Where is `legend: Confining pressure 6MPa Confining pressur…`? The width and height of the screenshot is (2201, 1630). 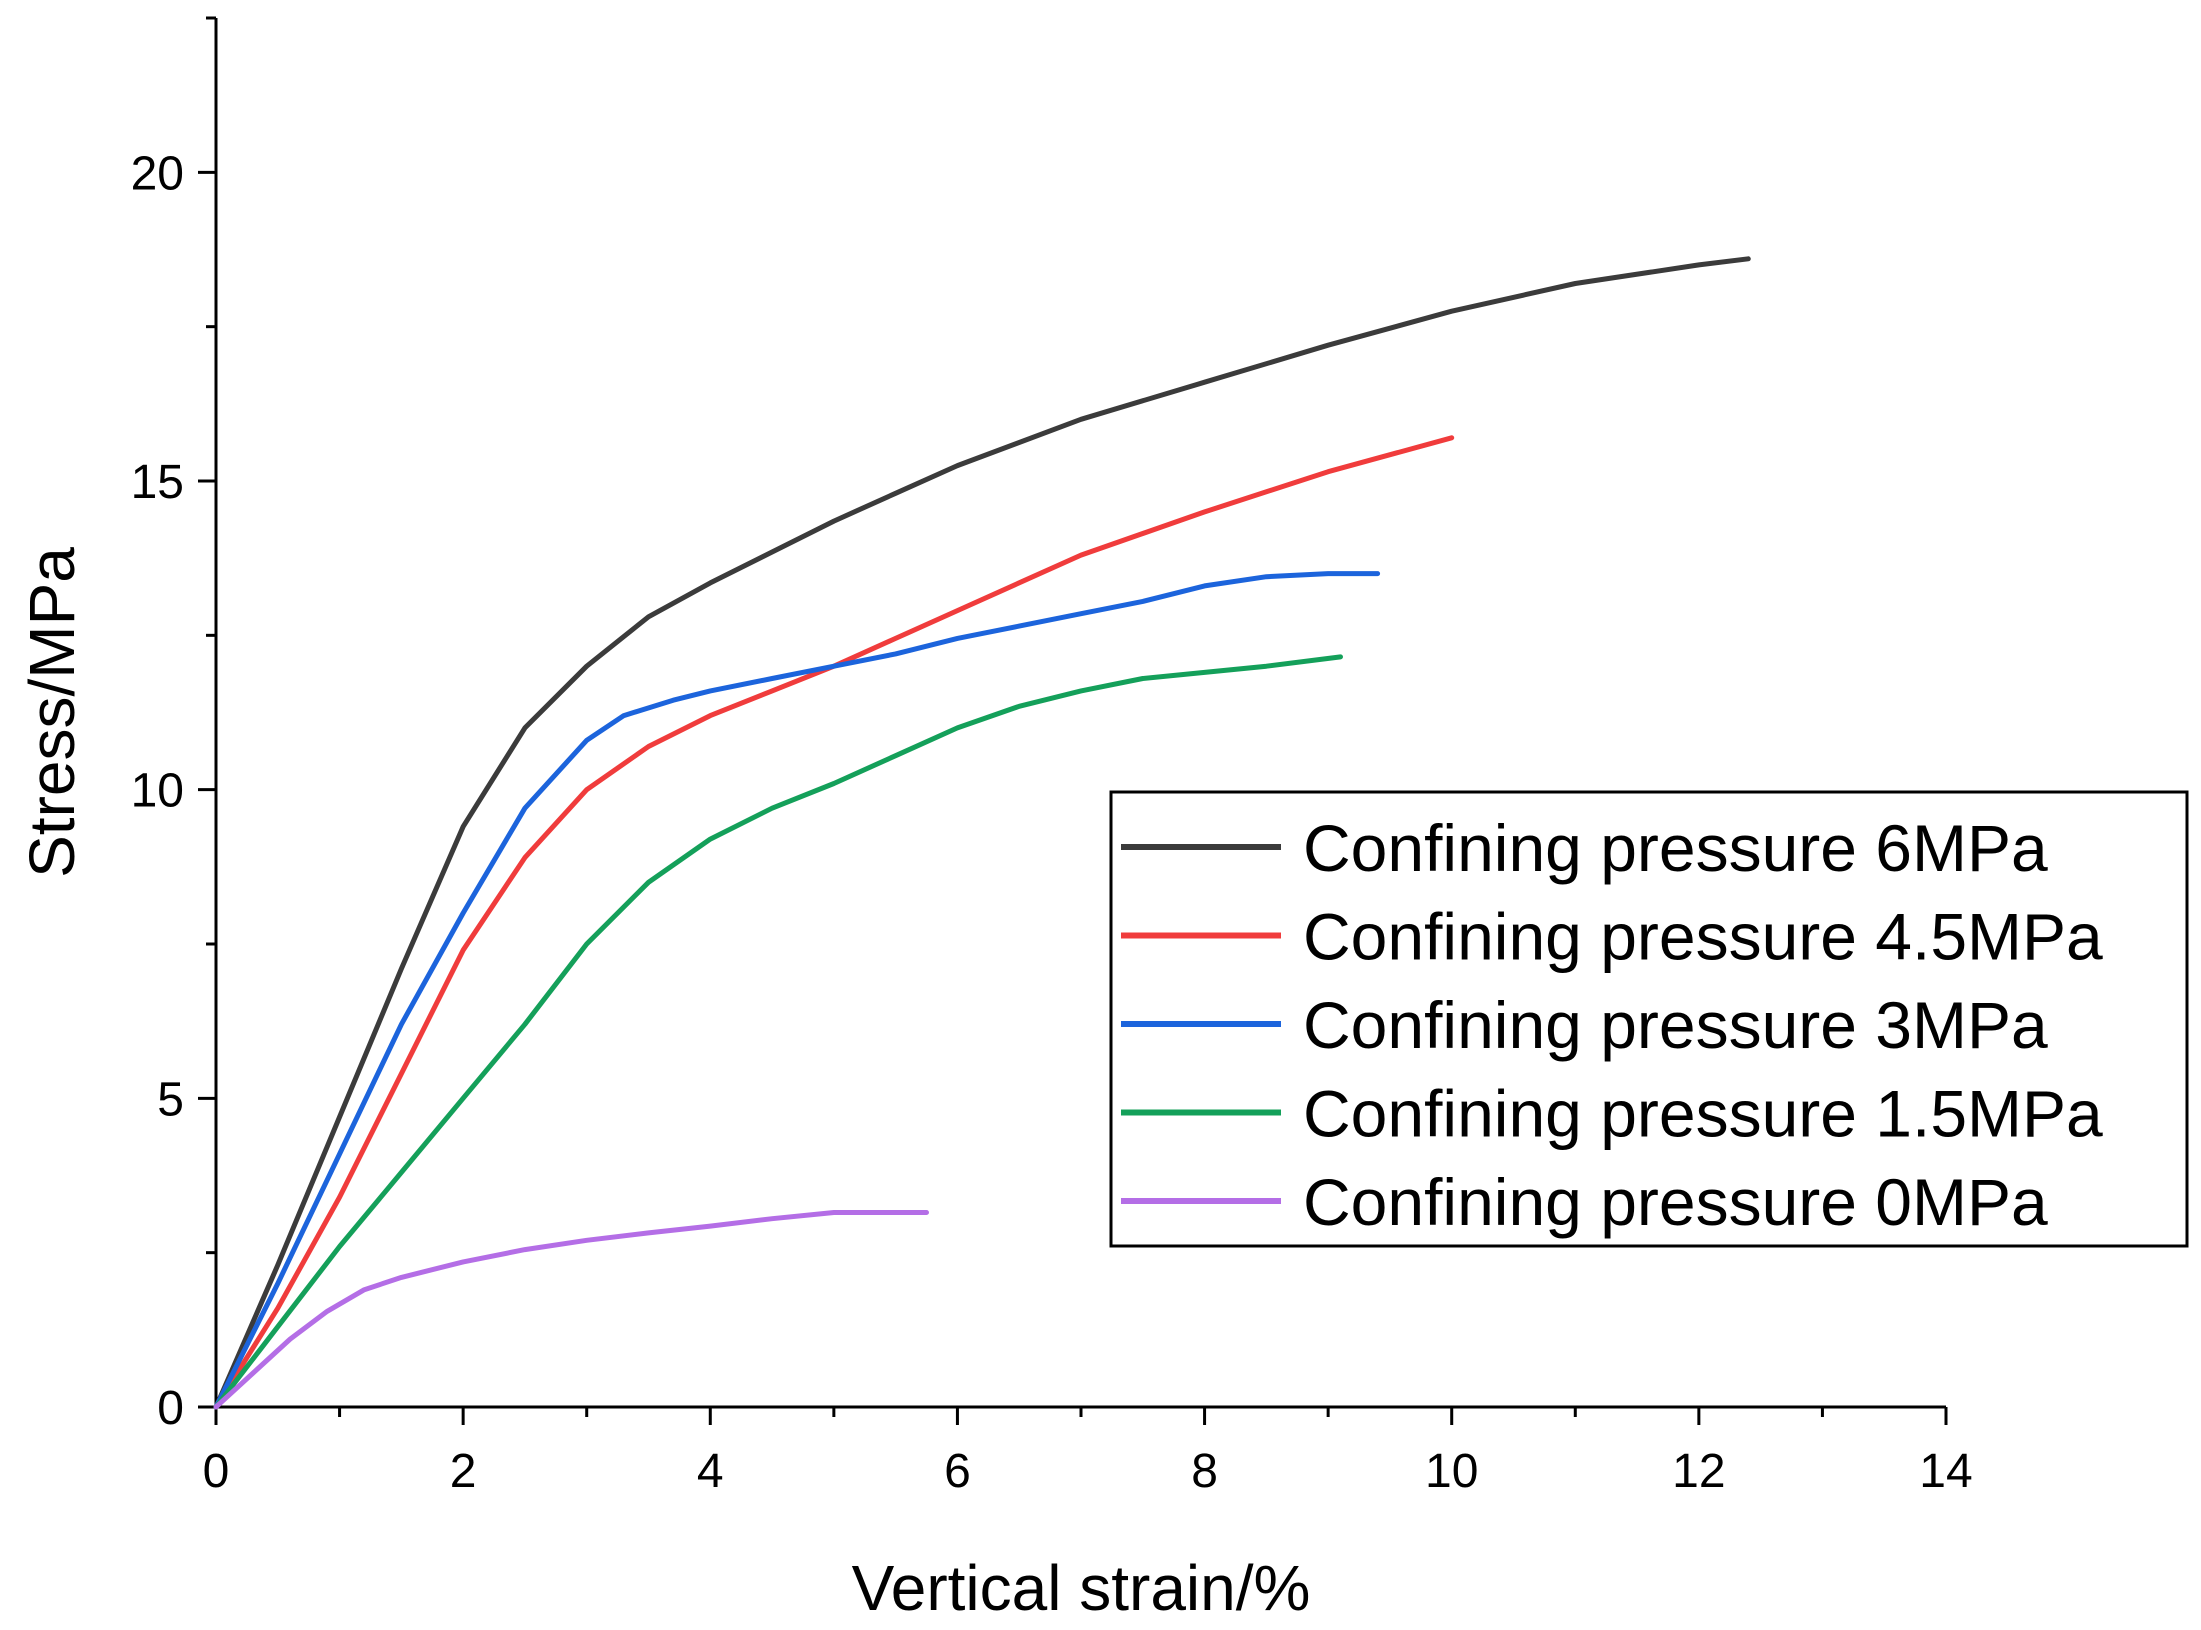
legend: Confining pressure 6MPa Confining pressur… is located at coordinates (1649, 1019).